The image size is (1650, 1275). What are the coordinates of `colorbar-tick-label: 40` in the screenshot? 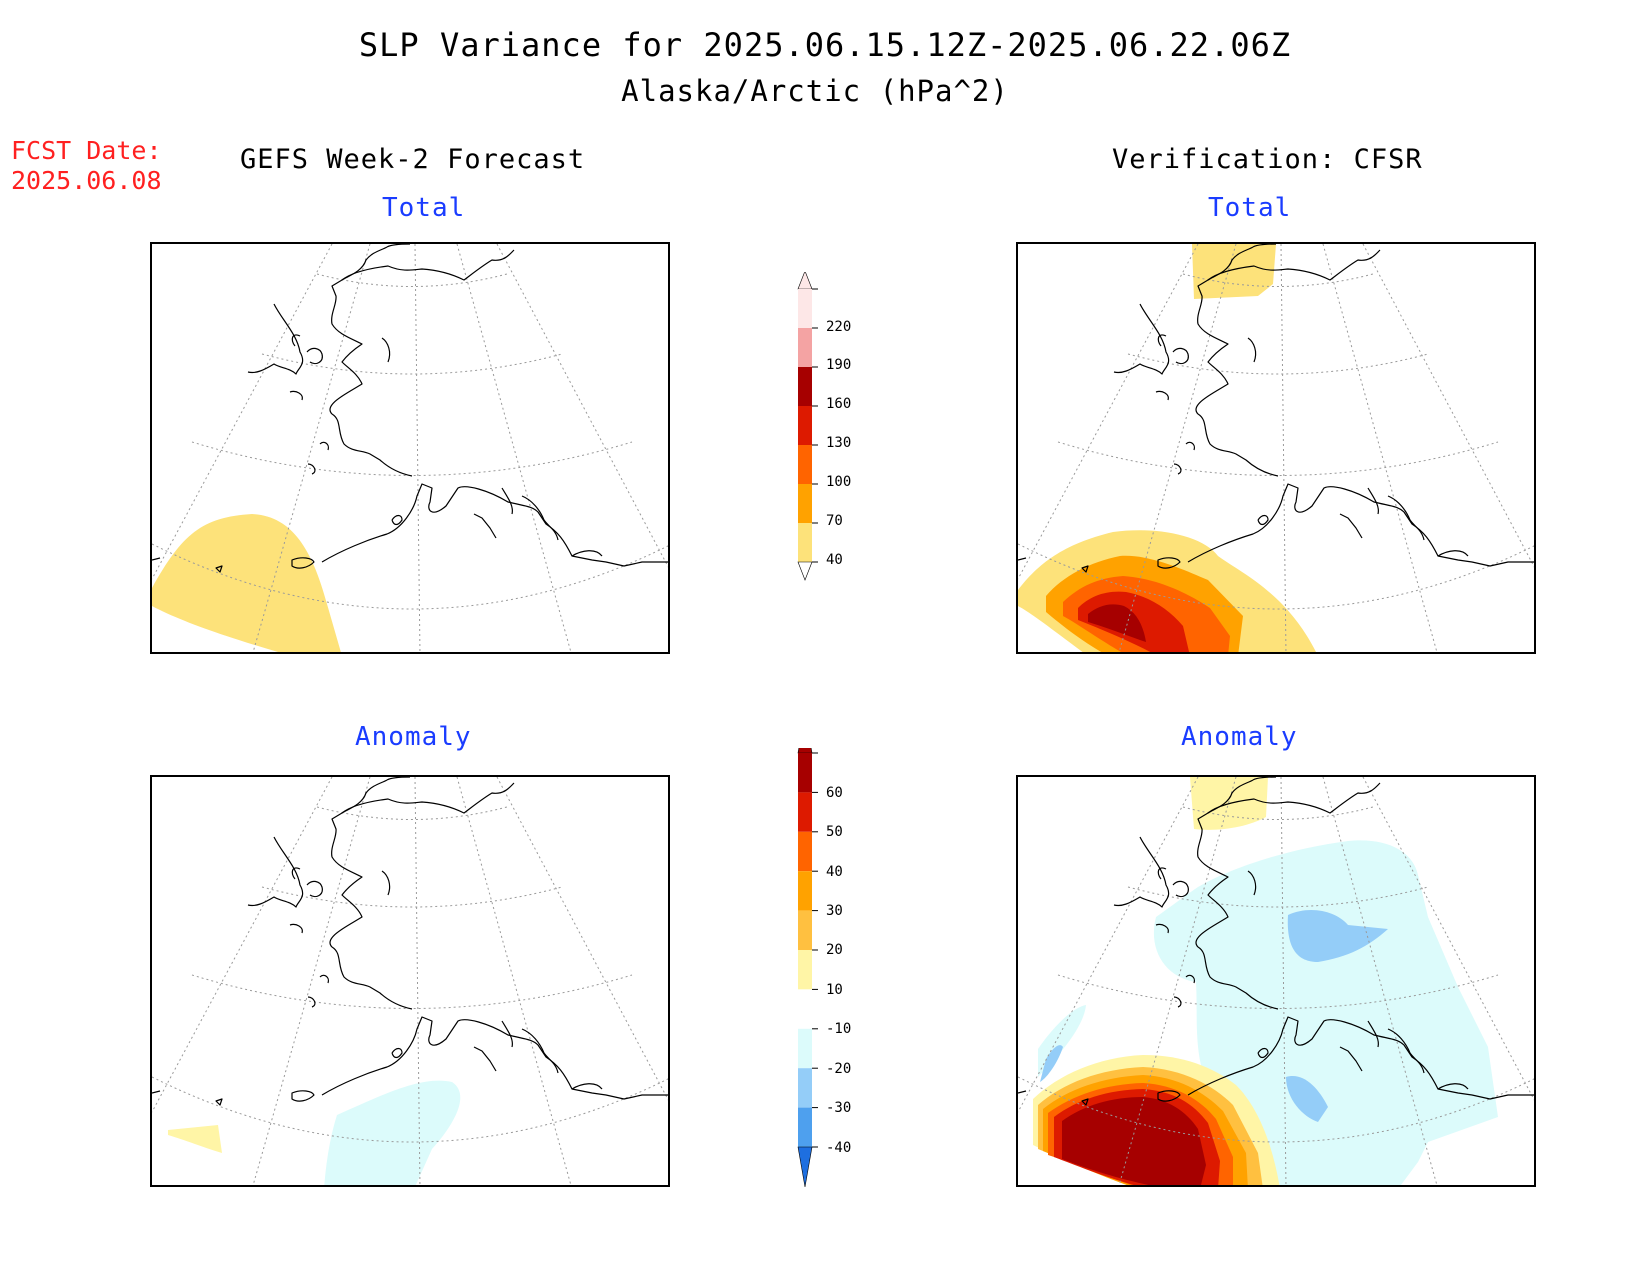 It's located at (834, 872).